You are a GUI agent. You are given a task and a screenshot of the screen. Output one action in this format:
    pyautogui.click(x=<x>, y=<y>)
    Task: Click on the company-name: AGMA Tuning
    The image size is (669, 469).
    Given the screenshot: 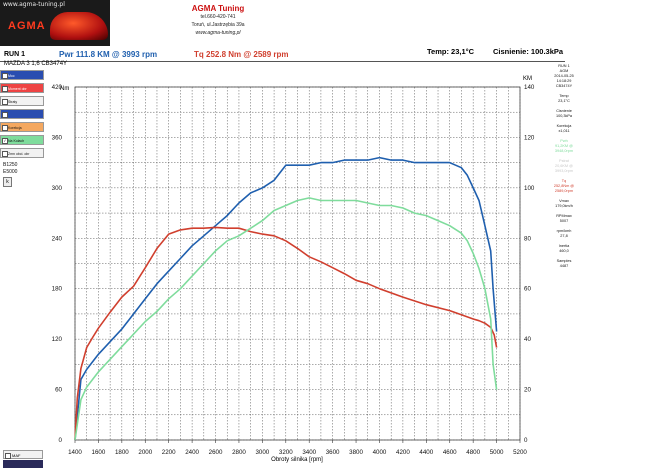 What is the action you would take?
    pyautogui.click(x=218, y=8)
    